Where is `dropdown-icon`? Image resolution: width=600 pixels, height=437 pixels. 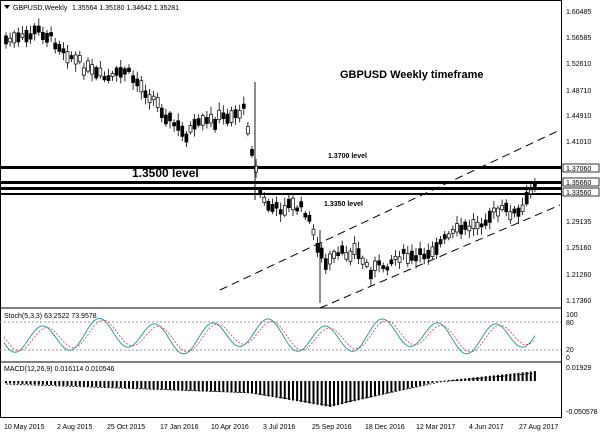
dropdown-icon is located at coordinates (7, 7).